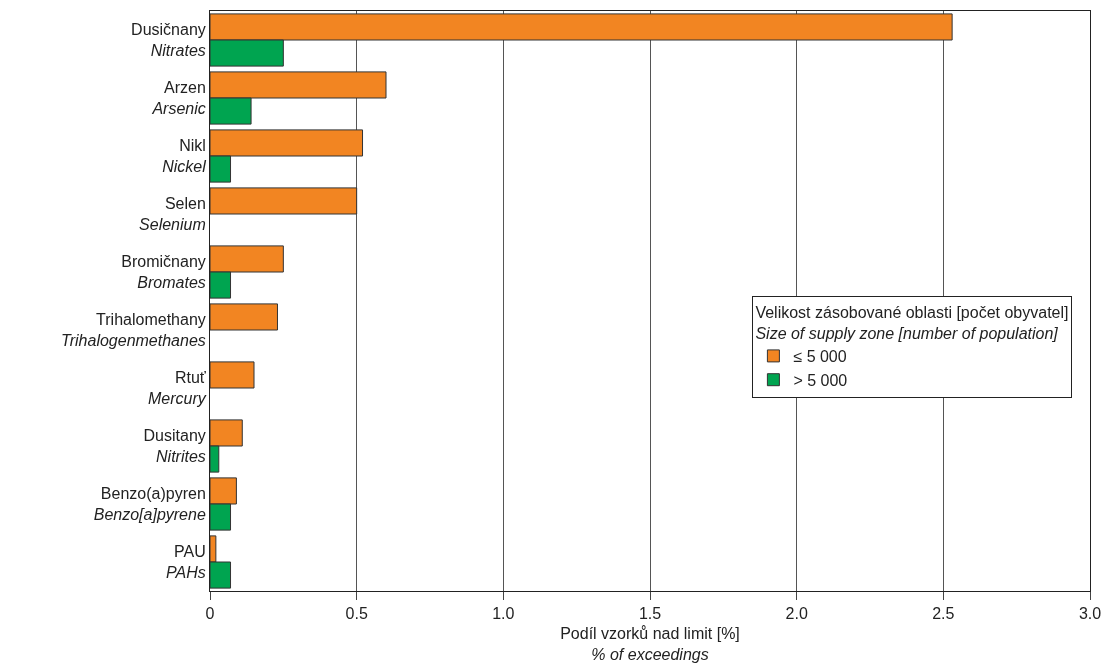 This screenshot has width=1111, height=670. Describe the element at coordinates (1090, 614) in the screenshot. I see `x-tick-label: 3.0` at that location.